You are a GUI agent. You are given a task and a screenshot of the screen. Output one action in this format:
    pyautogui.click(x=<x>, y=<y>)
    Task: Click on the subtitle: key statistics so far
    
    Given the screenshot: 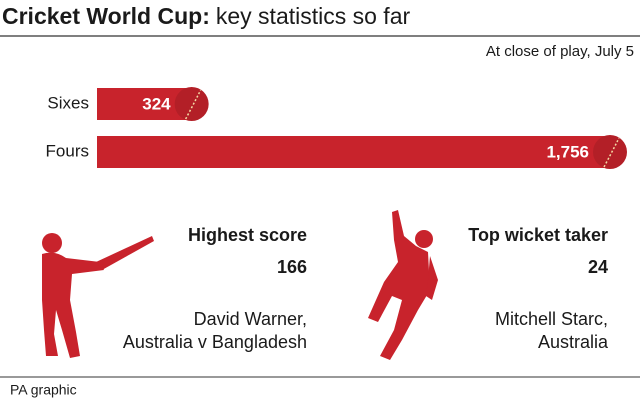 What is the action you would take?
    pyautogui.click(x=313, y=16)
    